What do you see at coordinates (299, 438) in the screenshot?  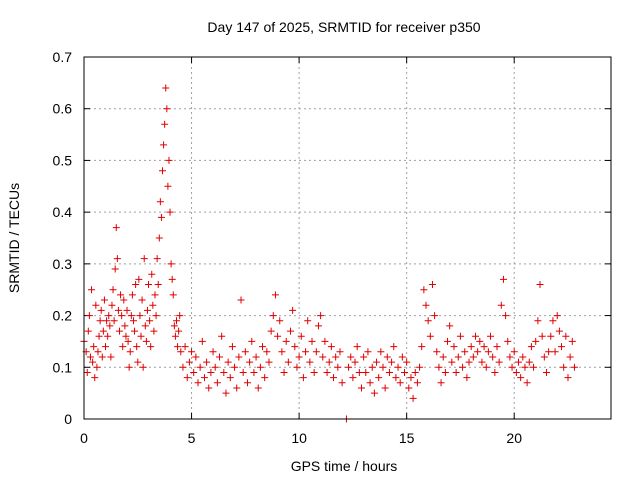 I see `x-tick-label: 10` at bounding box center [299, 438].